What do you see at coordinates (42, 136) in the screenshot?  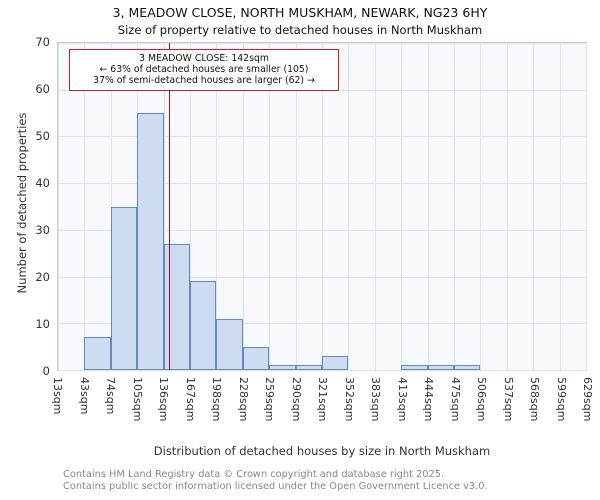 I see `y-tick-label: 50` at bounding box center [42, 136].